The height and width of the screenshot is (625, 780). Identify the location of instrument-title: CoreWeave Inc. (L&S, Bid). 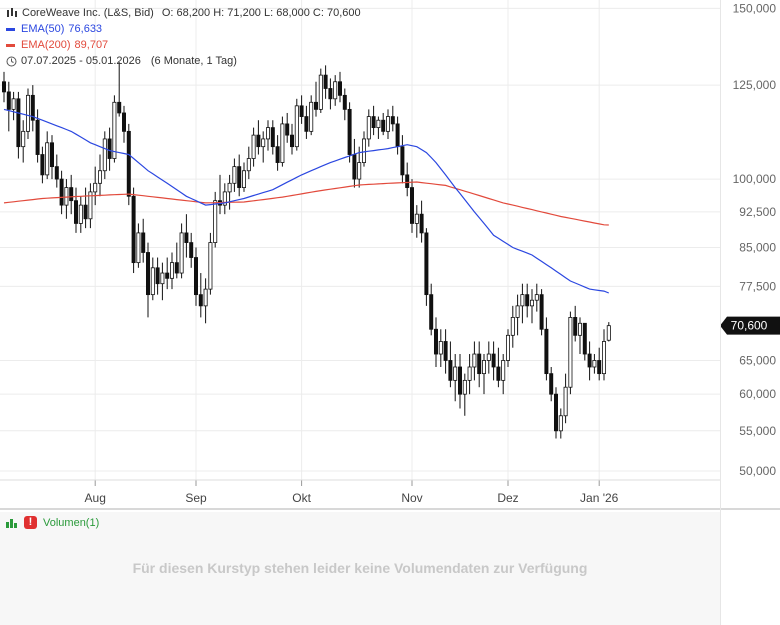
(88, 13).